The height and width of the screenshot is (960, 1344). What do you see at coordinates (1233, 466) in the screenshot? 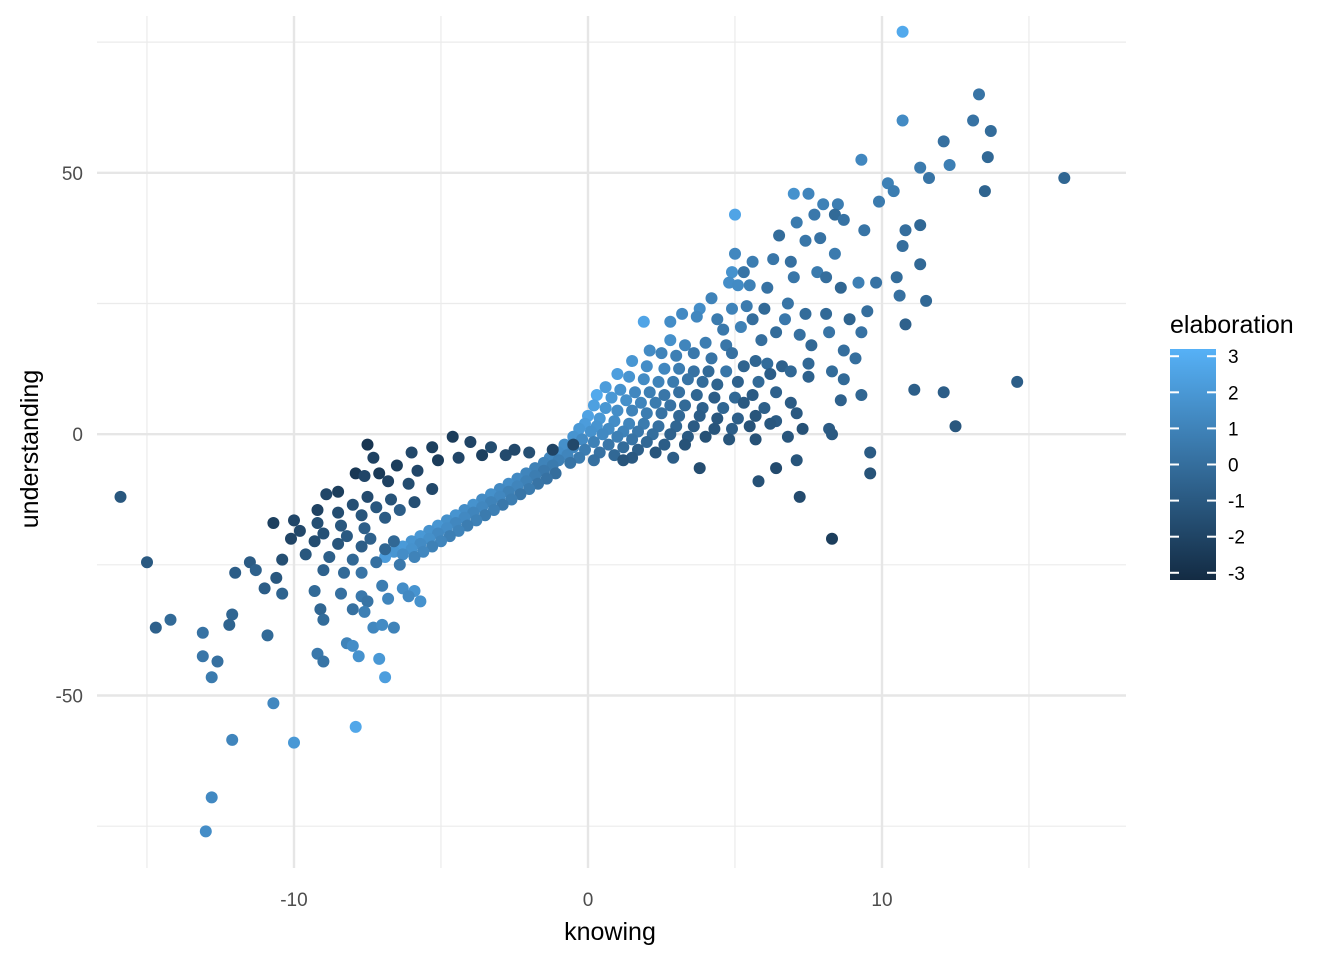
I see `legend-tick-label: 0` at bounding box center [1233, 466].